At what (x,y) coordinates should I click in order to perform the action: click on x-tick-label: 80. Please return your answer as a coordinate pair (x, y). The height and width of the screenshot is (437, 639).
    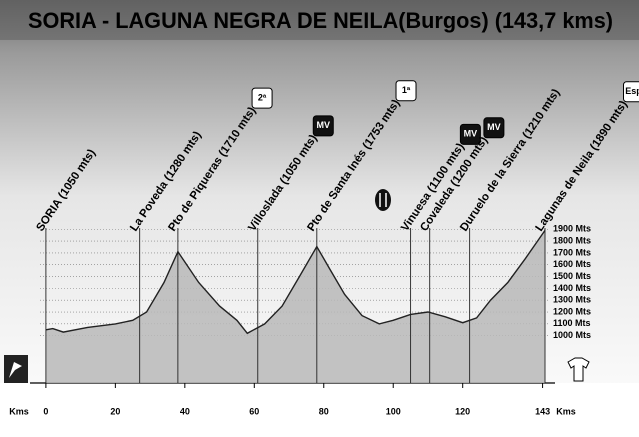
    Looking at the image, I should click on (324, 411).